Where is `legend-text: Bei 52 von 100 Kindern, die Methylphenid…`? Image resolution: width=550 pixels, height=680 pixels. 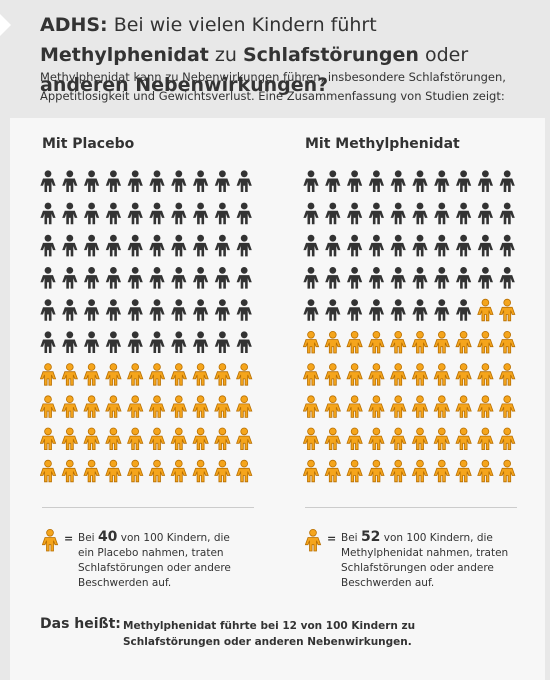 legend-text: Bei 52 von 100 Kindern, die Methylphenid… is located at coordinates (426, 560).